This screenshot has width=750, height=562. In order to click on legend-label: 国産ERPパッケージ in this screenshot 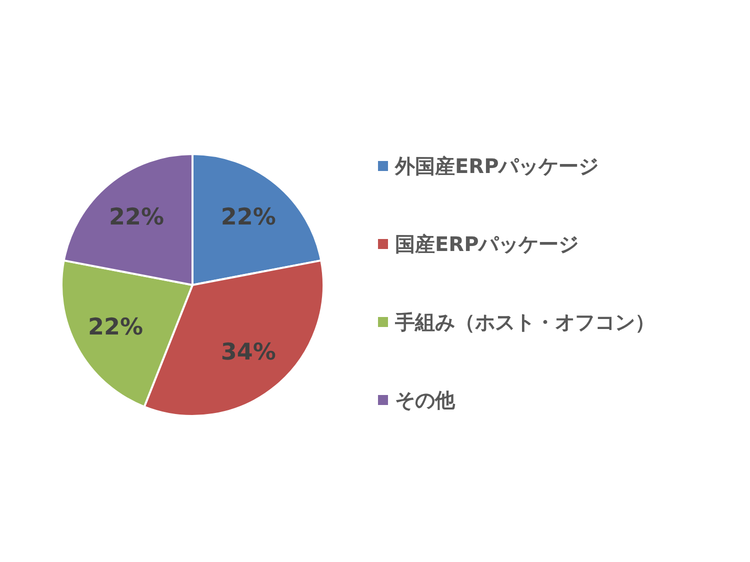, I will do `click(487, 244)`.